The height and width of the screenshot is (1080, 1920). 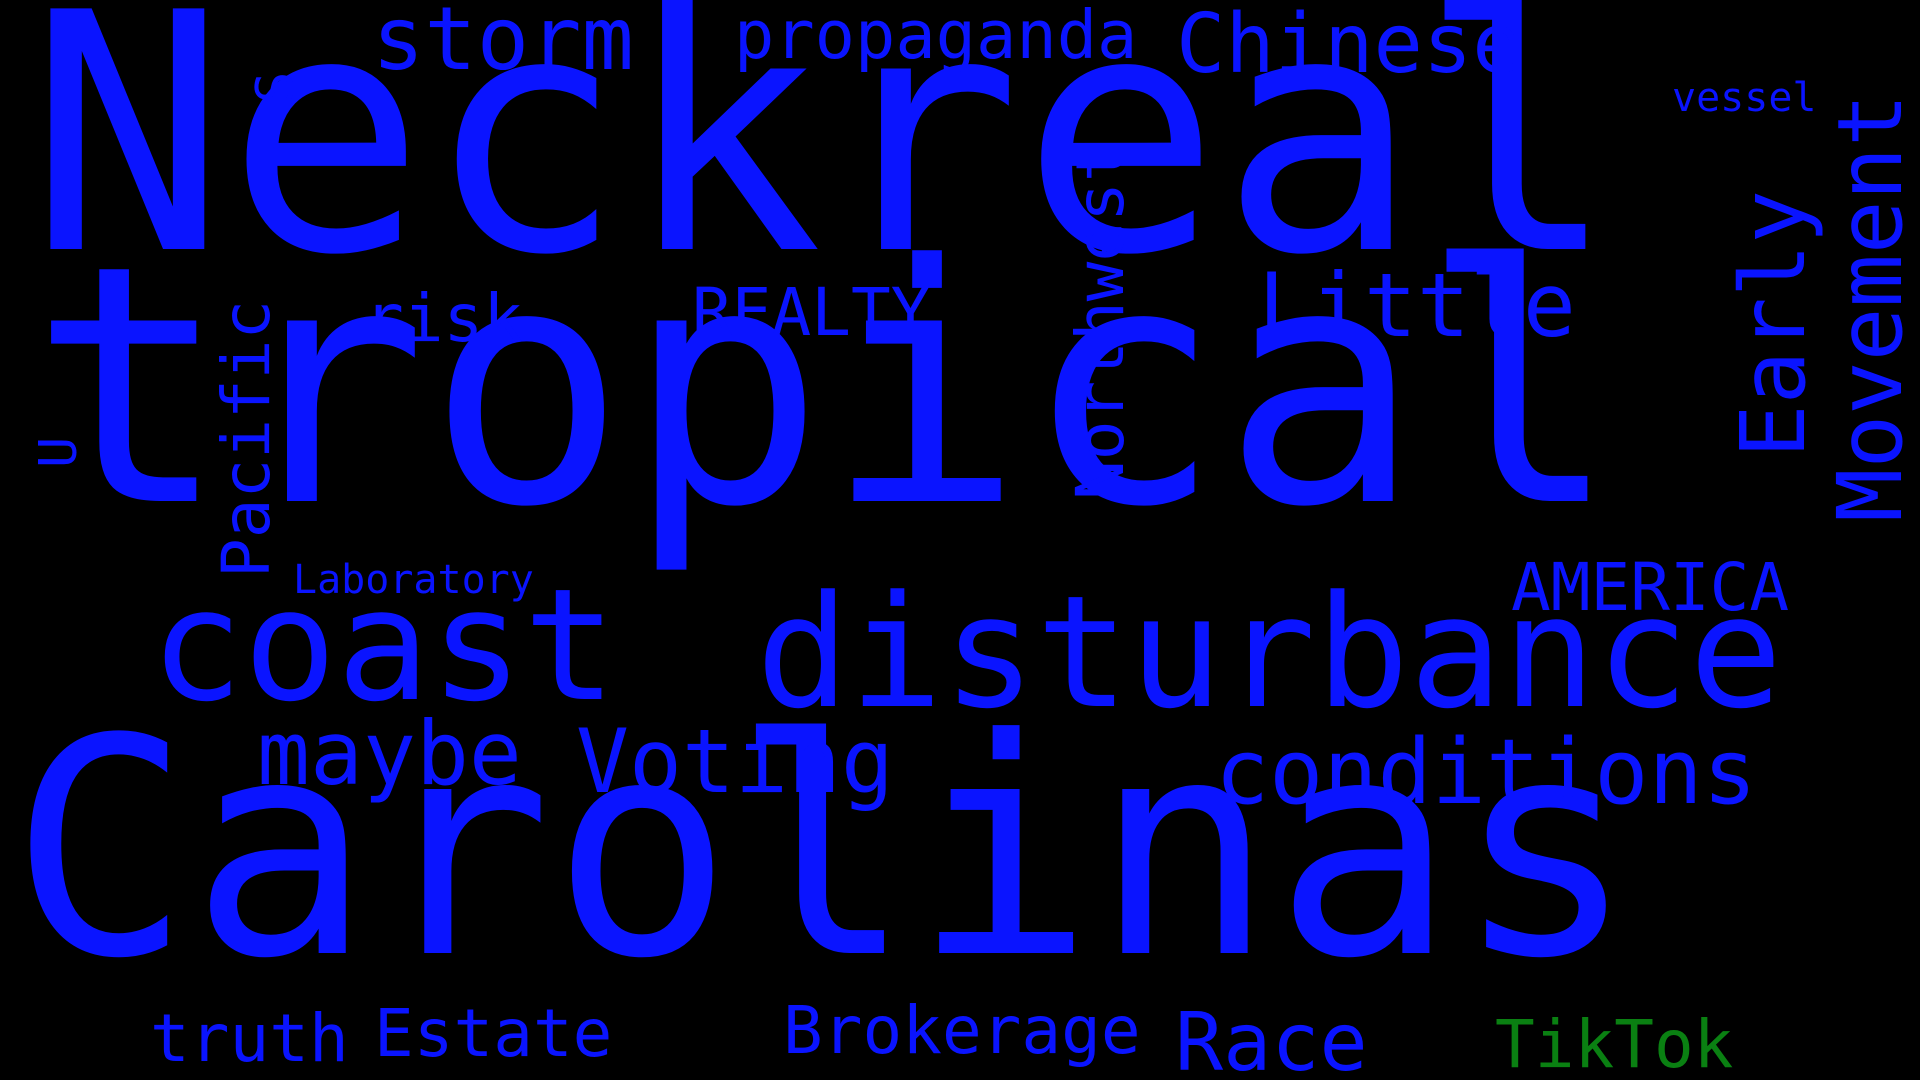 What do you see at coordinates (936, 37) in the screenshot?
I see `word-propaganda: propaganda` at bounding box center [936, 37].